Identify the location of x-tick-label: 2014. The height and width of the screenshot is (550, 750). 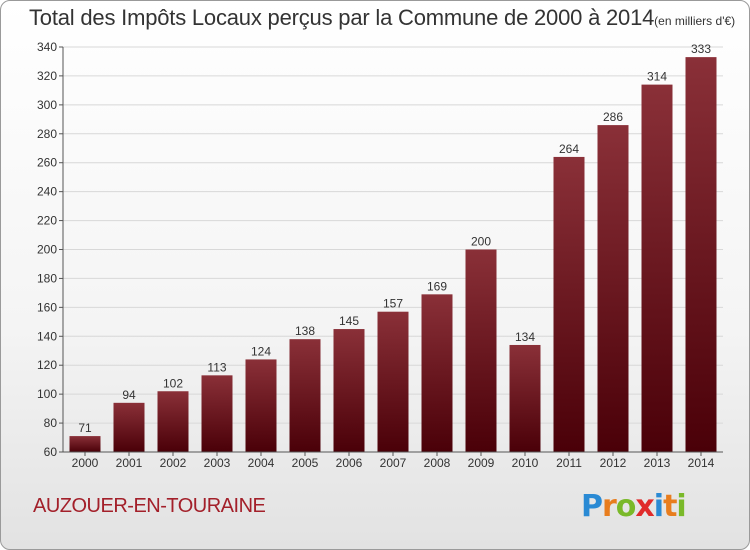
(701, 463).